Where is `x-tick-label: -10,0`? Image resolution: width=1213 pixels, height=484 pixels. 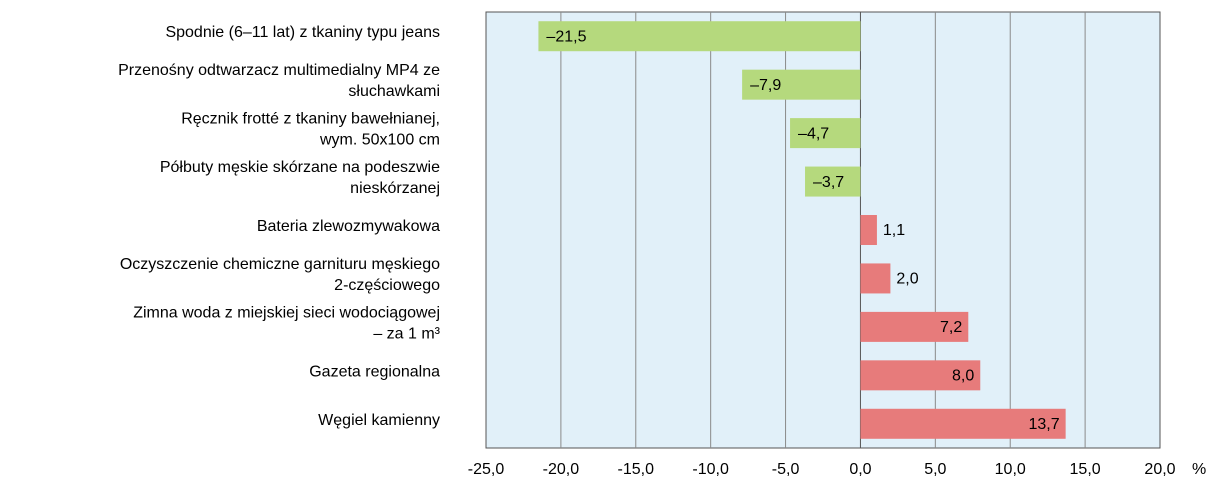 x-tick-label: -10,0 is located at coordinates (710, 469).